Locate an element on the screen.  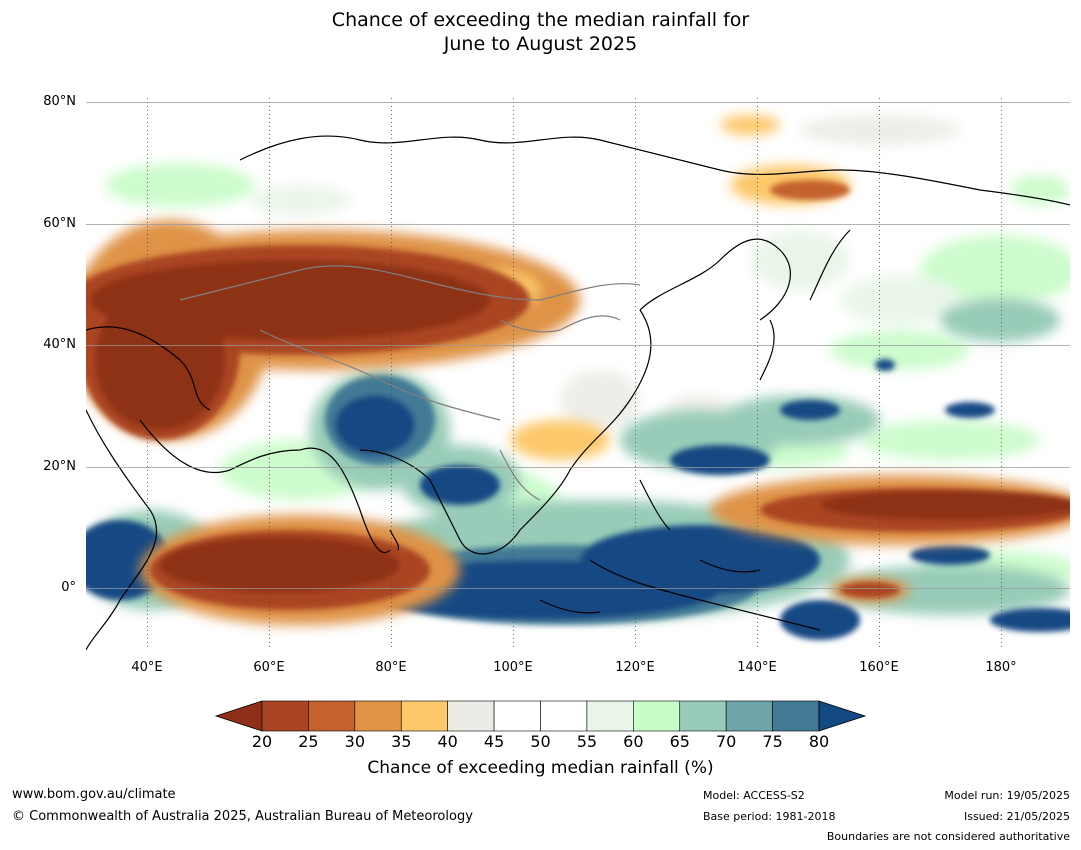
colorbar-tick-label: 80 is located at coordinates (819, 741).